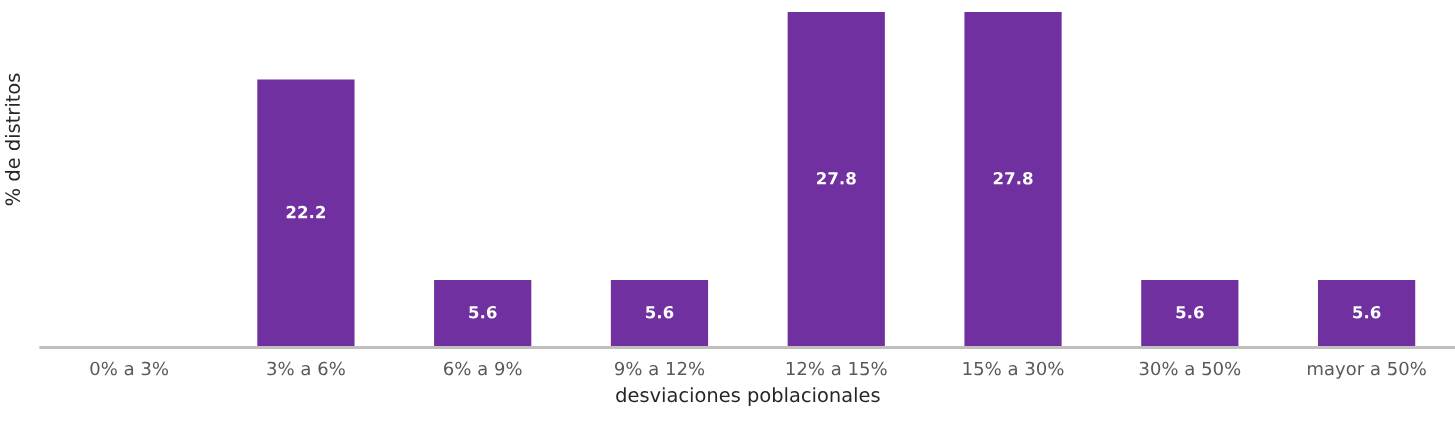 Image resolution: width=1455 pixels, height=429 pixels. What do you see at coordinates (306, 368) in the screenshot?
I see `x-tick-label: 3% a 6%` at bounding box center [306, 368].